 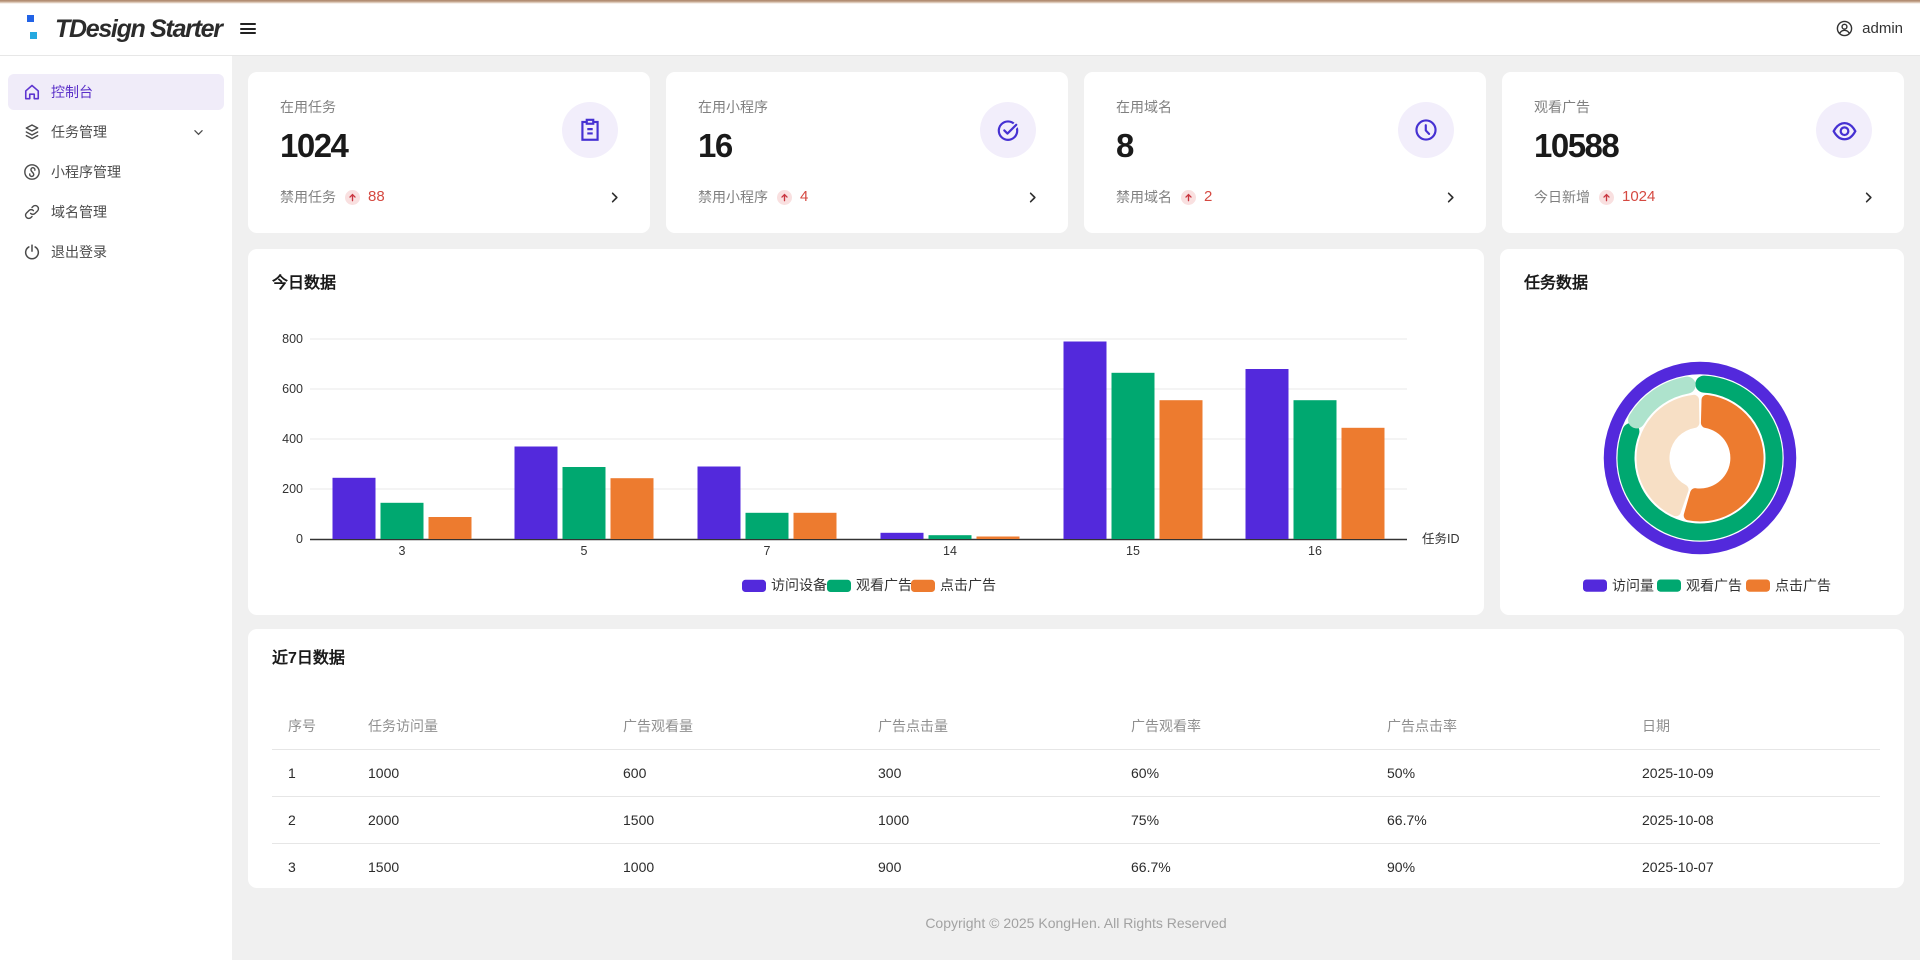 What do you see at coordinates (1133, 551) in the screenshot?
I see `svg-text: 15` at bounding box center [1133, 551].